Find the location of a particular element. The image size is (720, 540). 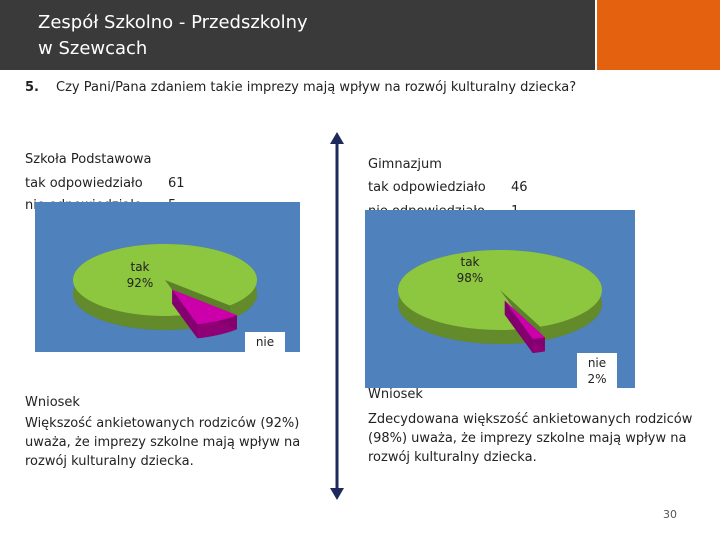

yes-count: 61 is located at coordinates (176, 183).